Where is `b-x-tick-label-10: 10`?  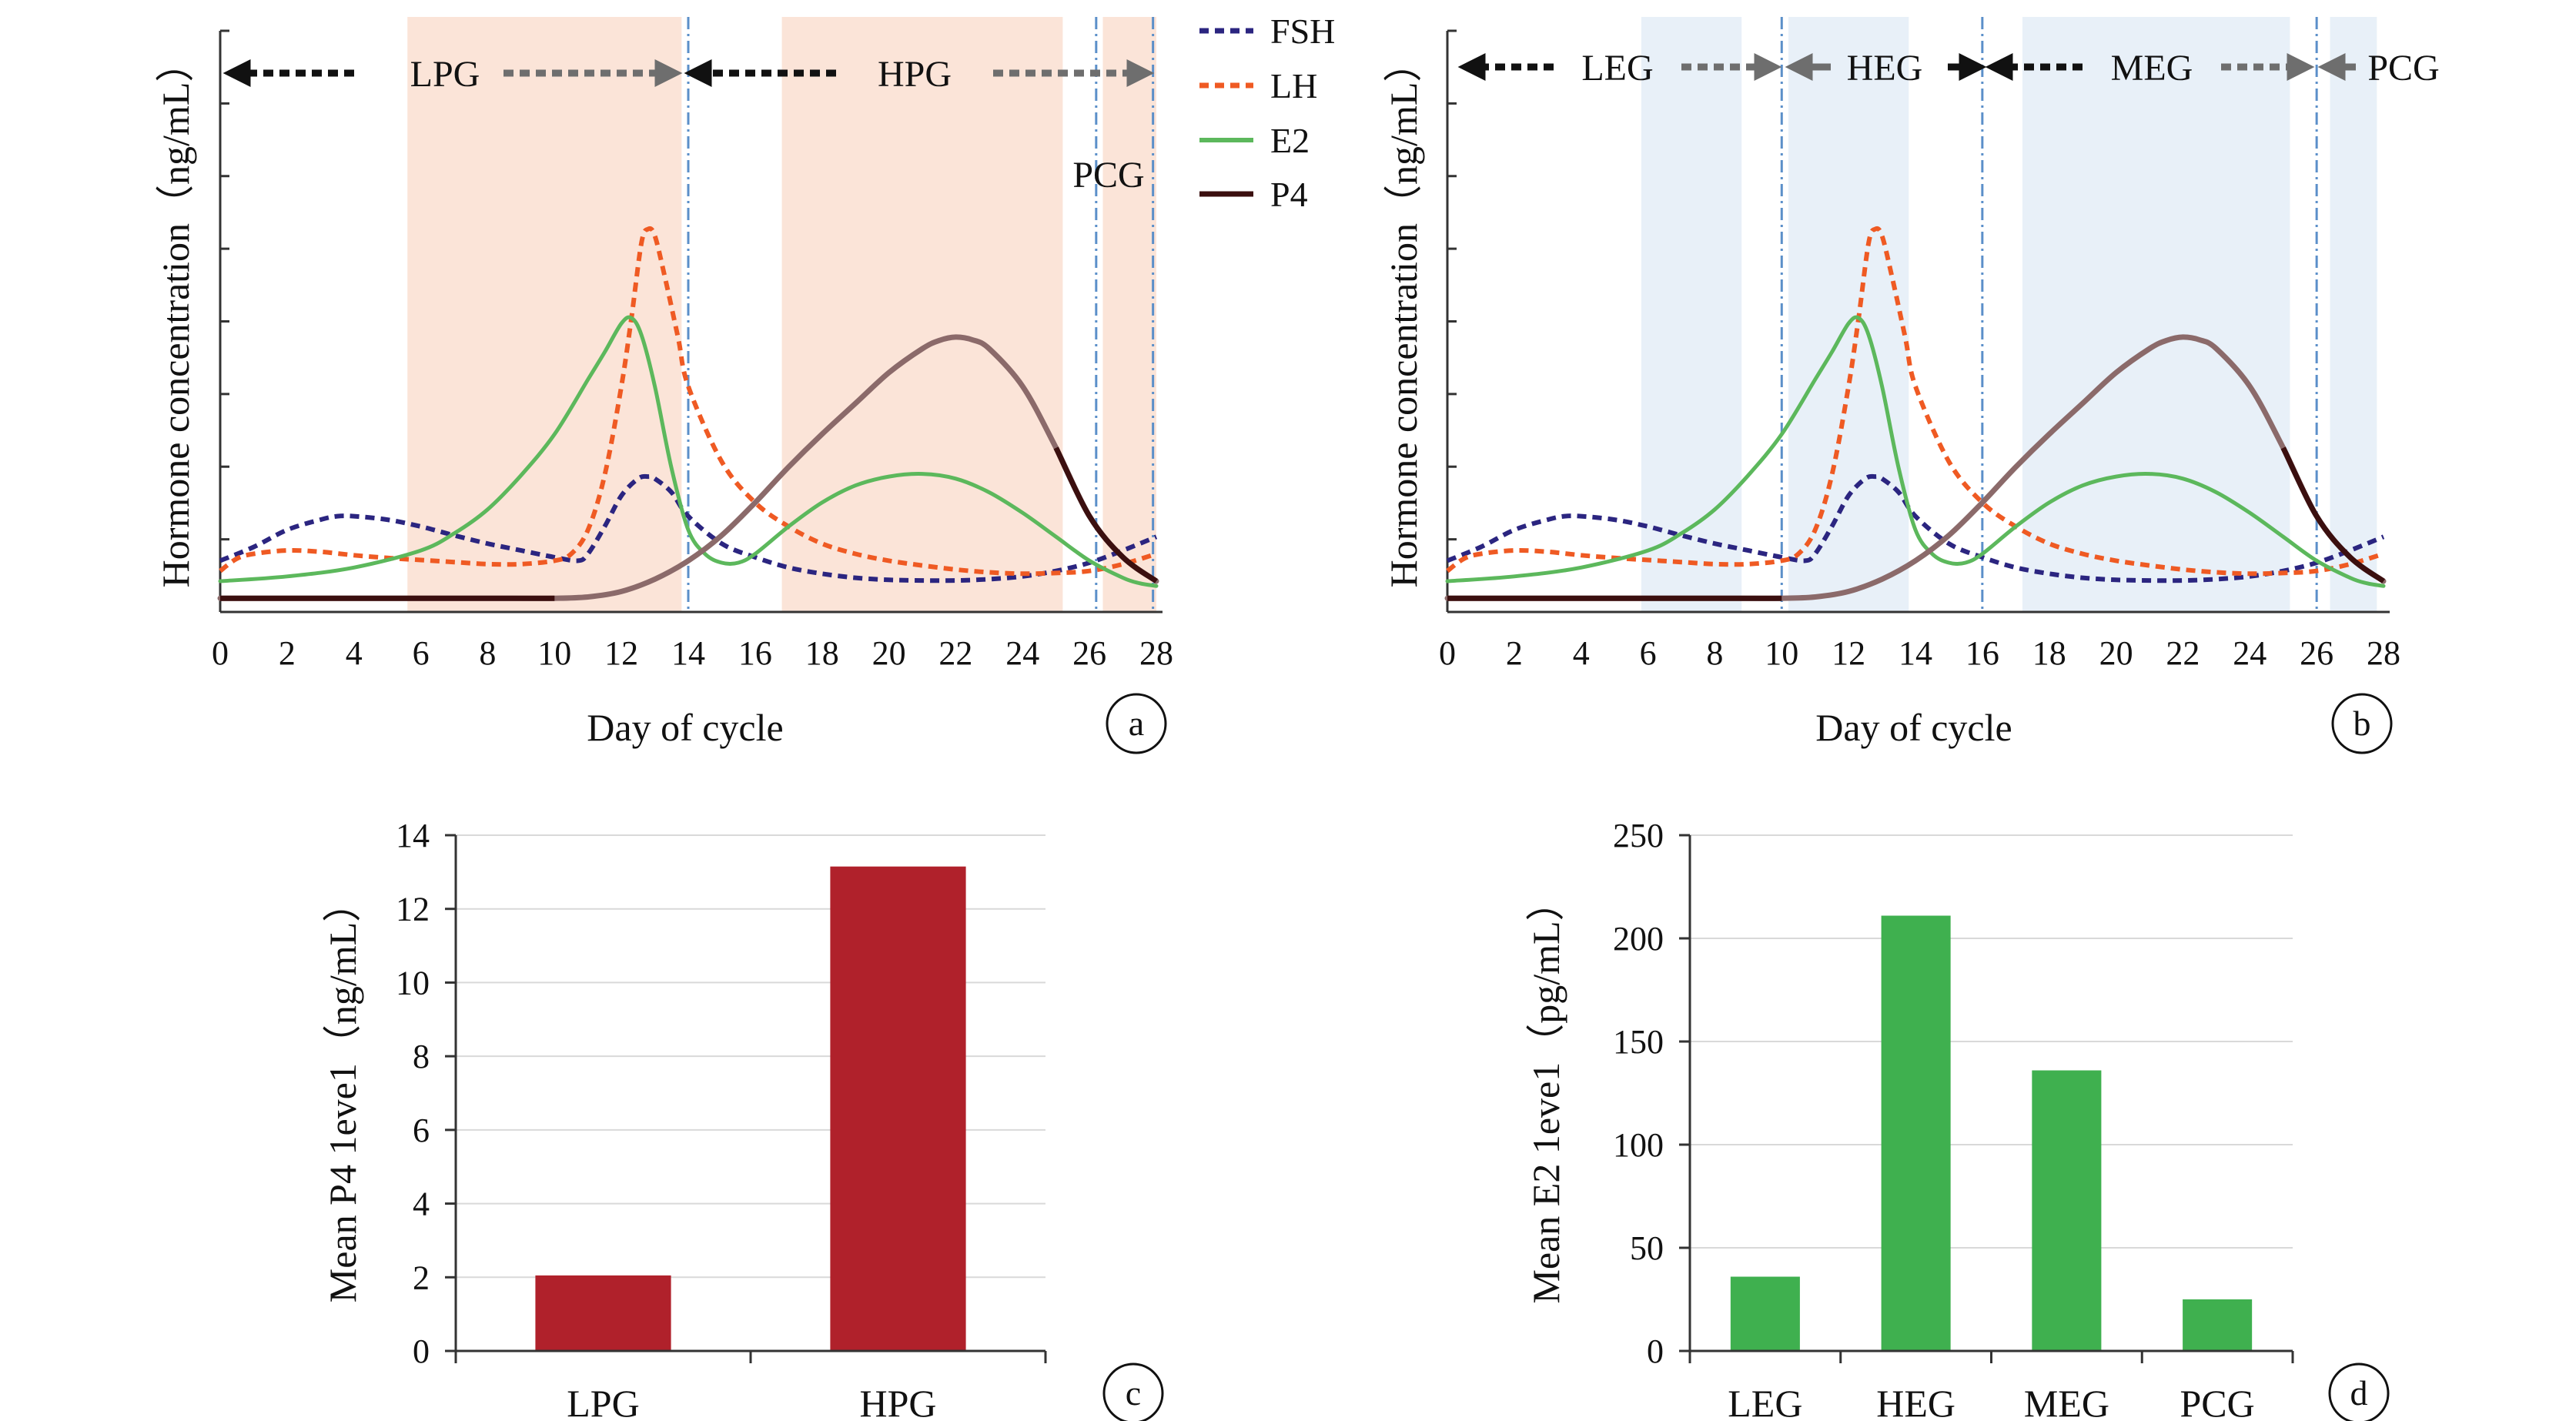 b-x-tick-label-10: 10 is located at coordinates (1782, 653).